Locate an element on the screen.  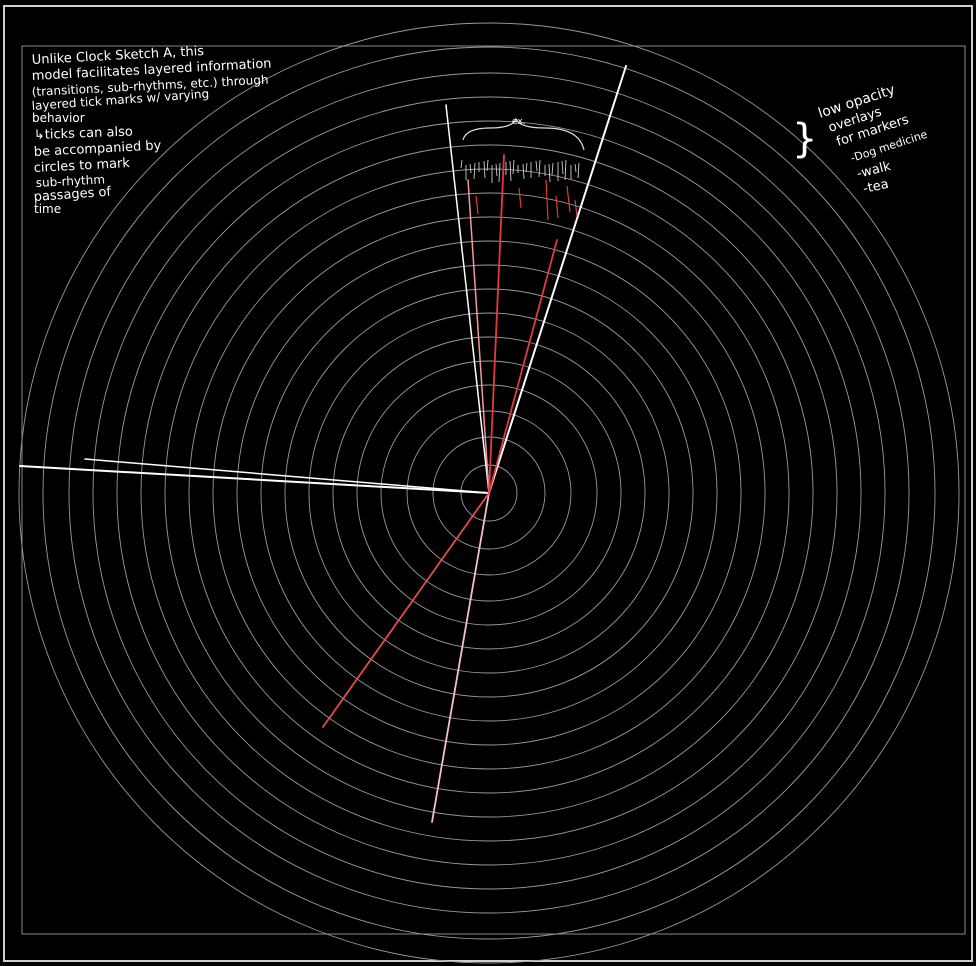
note-left-line-5: behavior is located at coordinates (58, 118).